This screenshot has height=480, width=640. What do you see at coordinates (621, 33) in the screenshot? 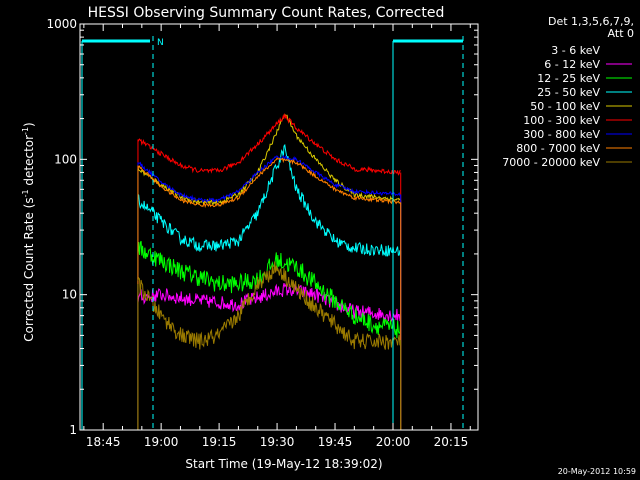
I see `legend-header-line2: Att 0` at bounding box center [621, 33].